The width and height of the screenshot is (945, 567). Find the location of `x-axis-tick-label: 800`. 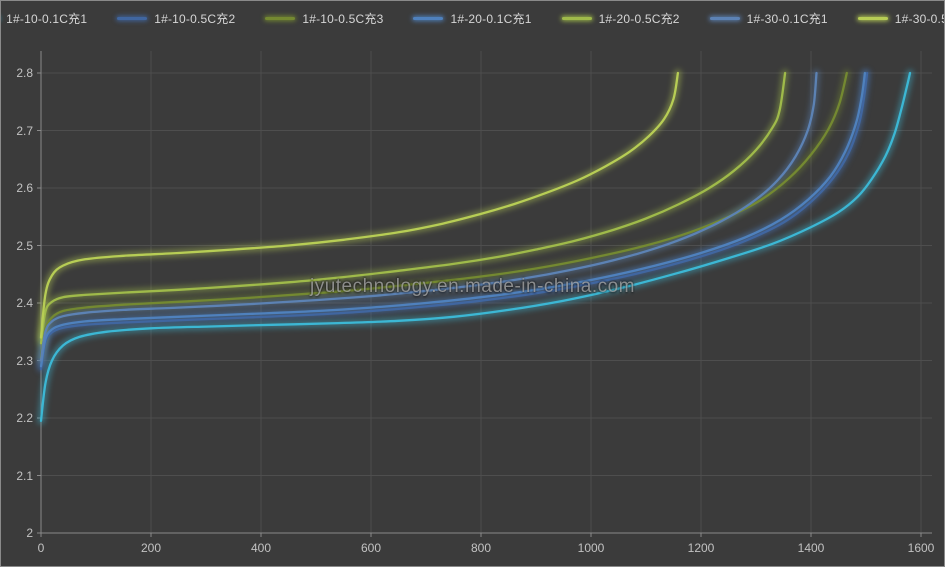

x-axis-tick-label: 800 is located at coordinates (481, 548).